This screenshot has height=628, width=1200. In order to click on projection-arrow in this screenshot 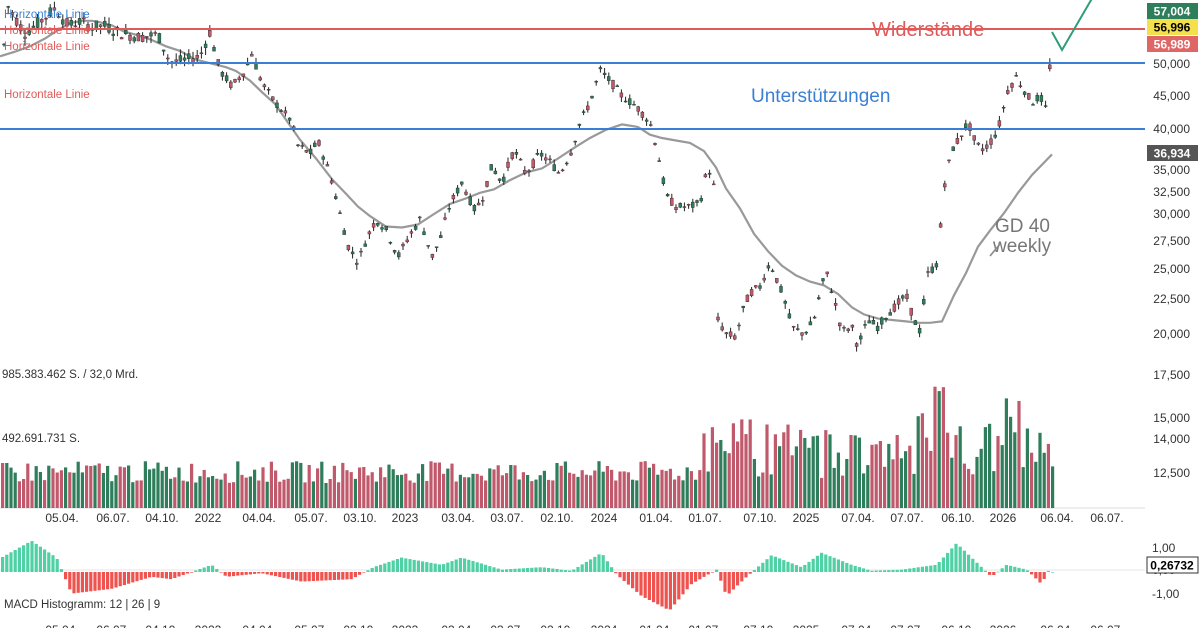, I will do `click(1072, 26)`.